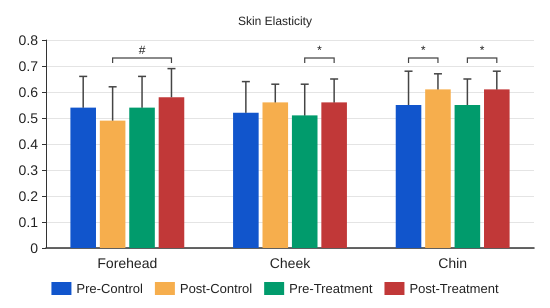  What do you see at coordinates (142, 50) in the screenshot?
I see `annotation: #` at bounding box center [142, 50].